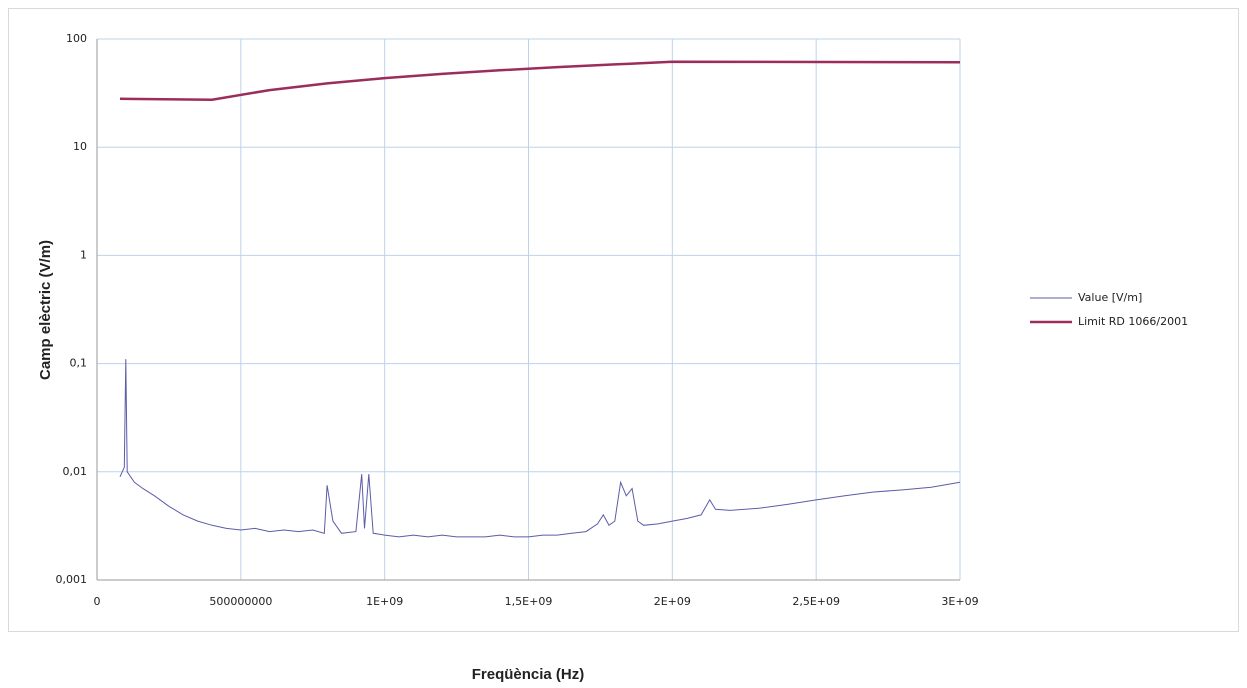 This screenshot has height=688, width=1247. Describe the element at coordinates (97, 601) in the screenshot. I see `x-tick-label: 0` at that location.